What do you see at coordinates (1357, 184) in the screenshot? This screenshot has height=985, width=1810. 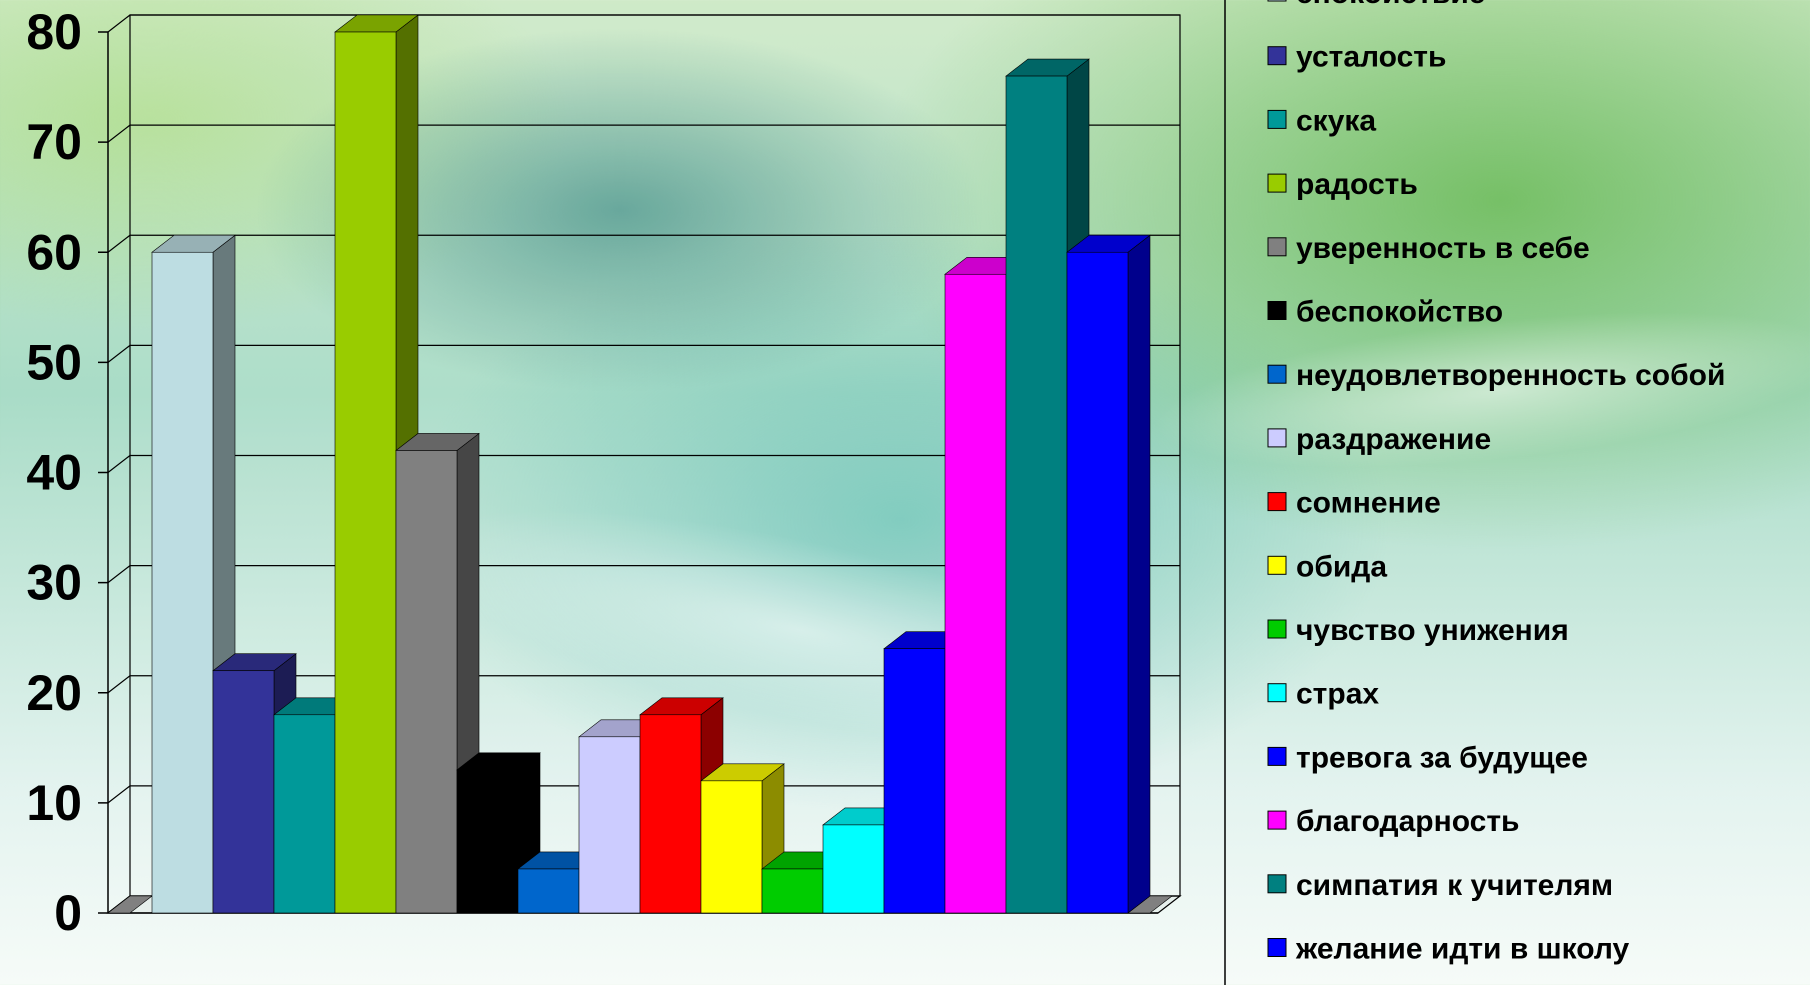 I see `legend-label: радость` at bounding box center [1357, 184].